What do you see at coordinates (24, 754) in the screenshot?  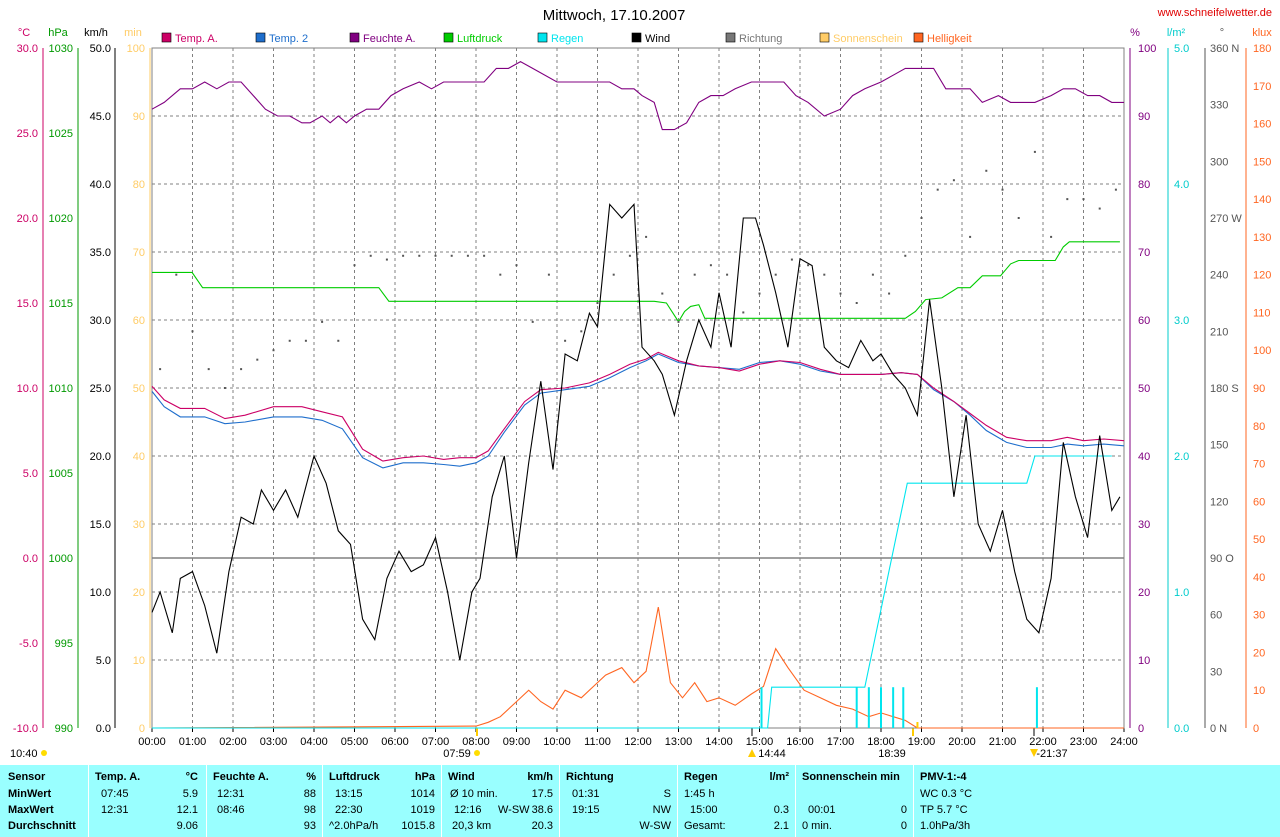 I see `start-time-label: 10:40` at bounding box center [24, 754].